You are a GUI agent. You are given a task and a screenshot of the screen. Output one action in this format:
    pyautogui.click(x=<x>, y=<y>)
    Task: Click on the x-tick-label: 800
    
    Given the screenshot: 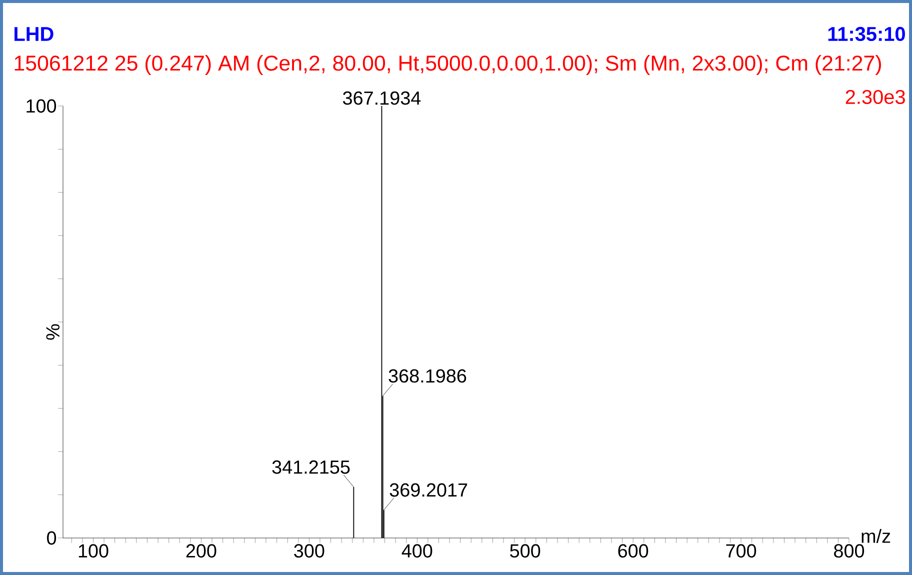 What is the action you would take?
    pyautogui.click(x=849, y=551)
    